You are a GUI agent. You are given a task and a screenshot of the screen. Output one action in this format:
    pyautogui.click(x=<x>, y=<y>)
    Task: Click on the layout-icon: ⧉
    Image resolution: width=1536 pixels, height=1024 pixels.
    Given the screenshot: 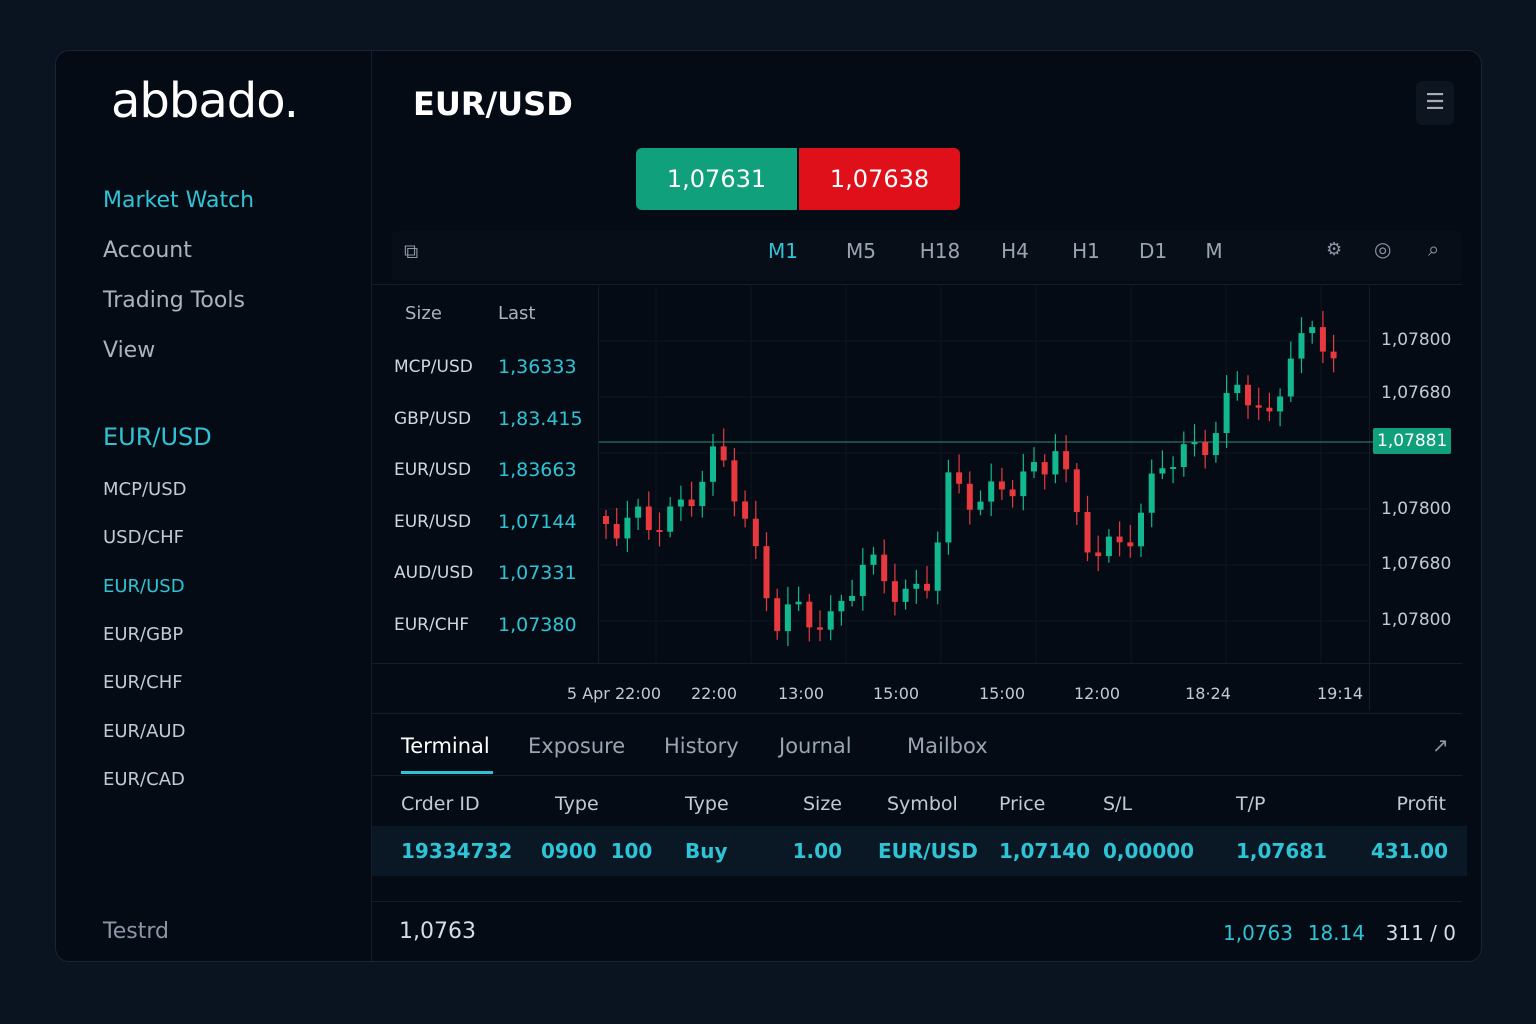 What is the action you would take?
    pyautogui.click(x=411, y=251)
    